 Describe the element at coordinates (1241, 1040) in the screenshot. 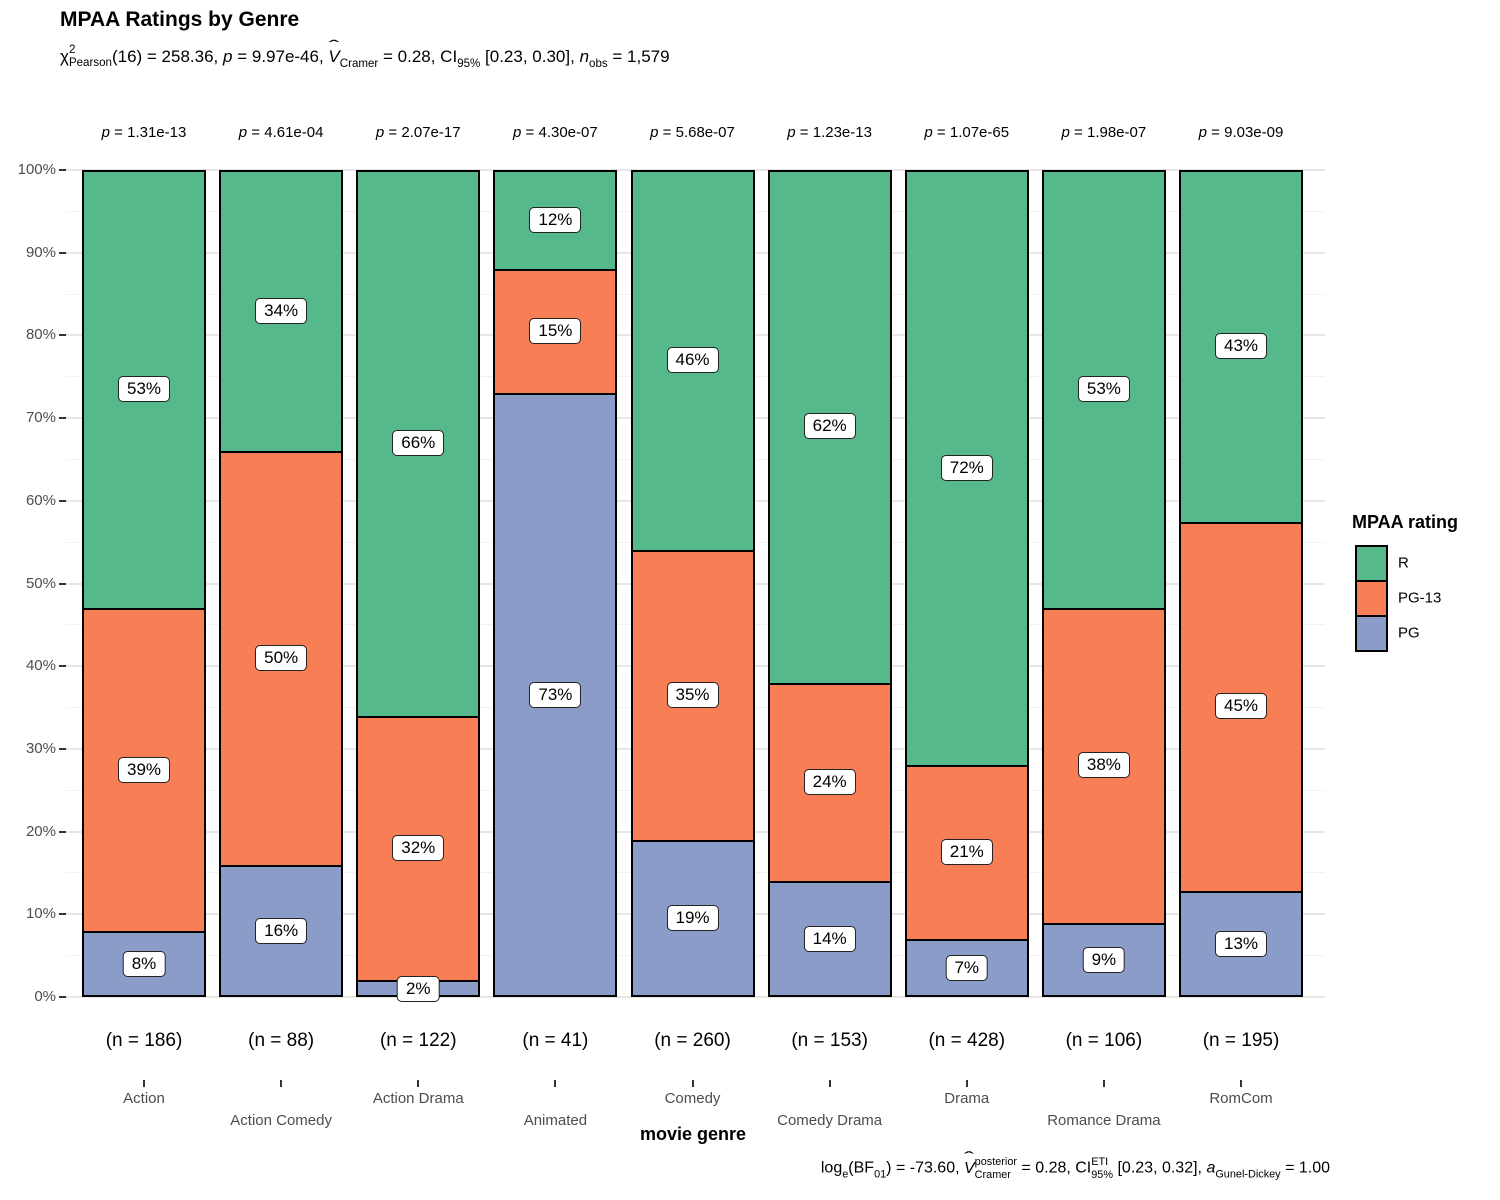

I see `sample-size-label: (n = 195)` at that location.